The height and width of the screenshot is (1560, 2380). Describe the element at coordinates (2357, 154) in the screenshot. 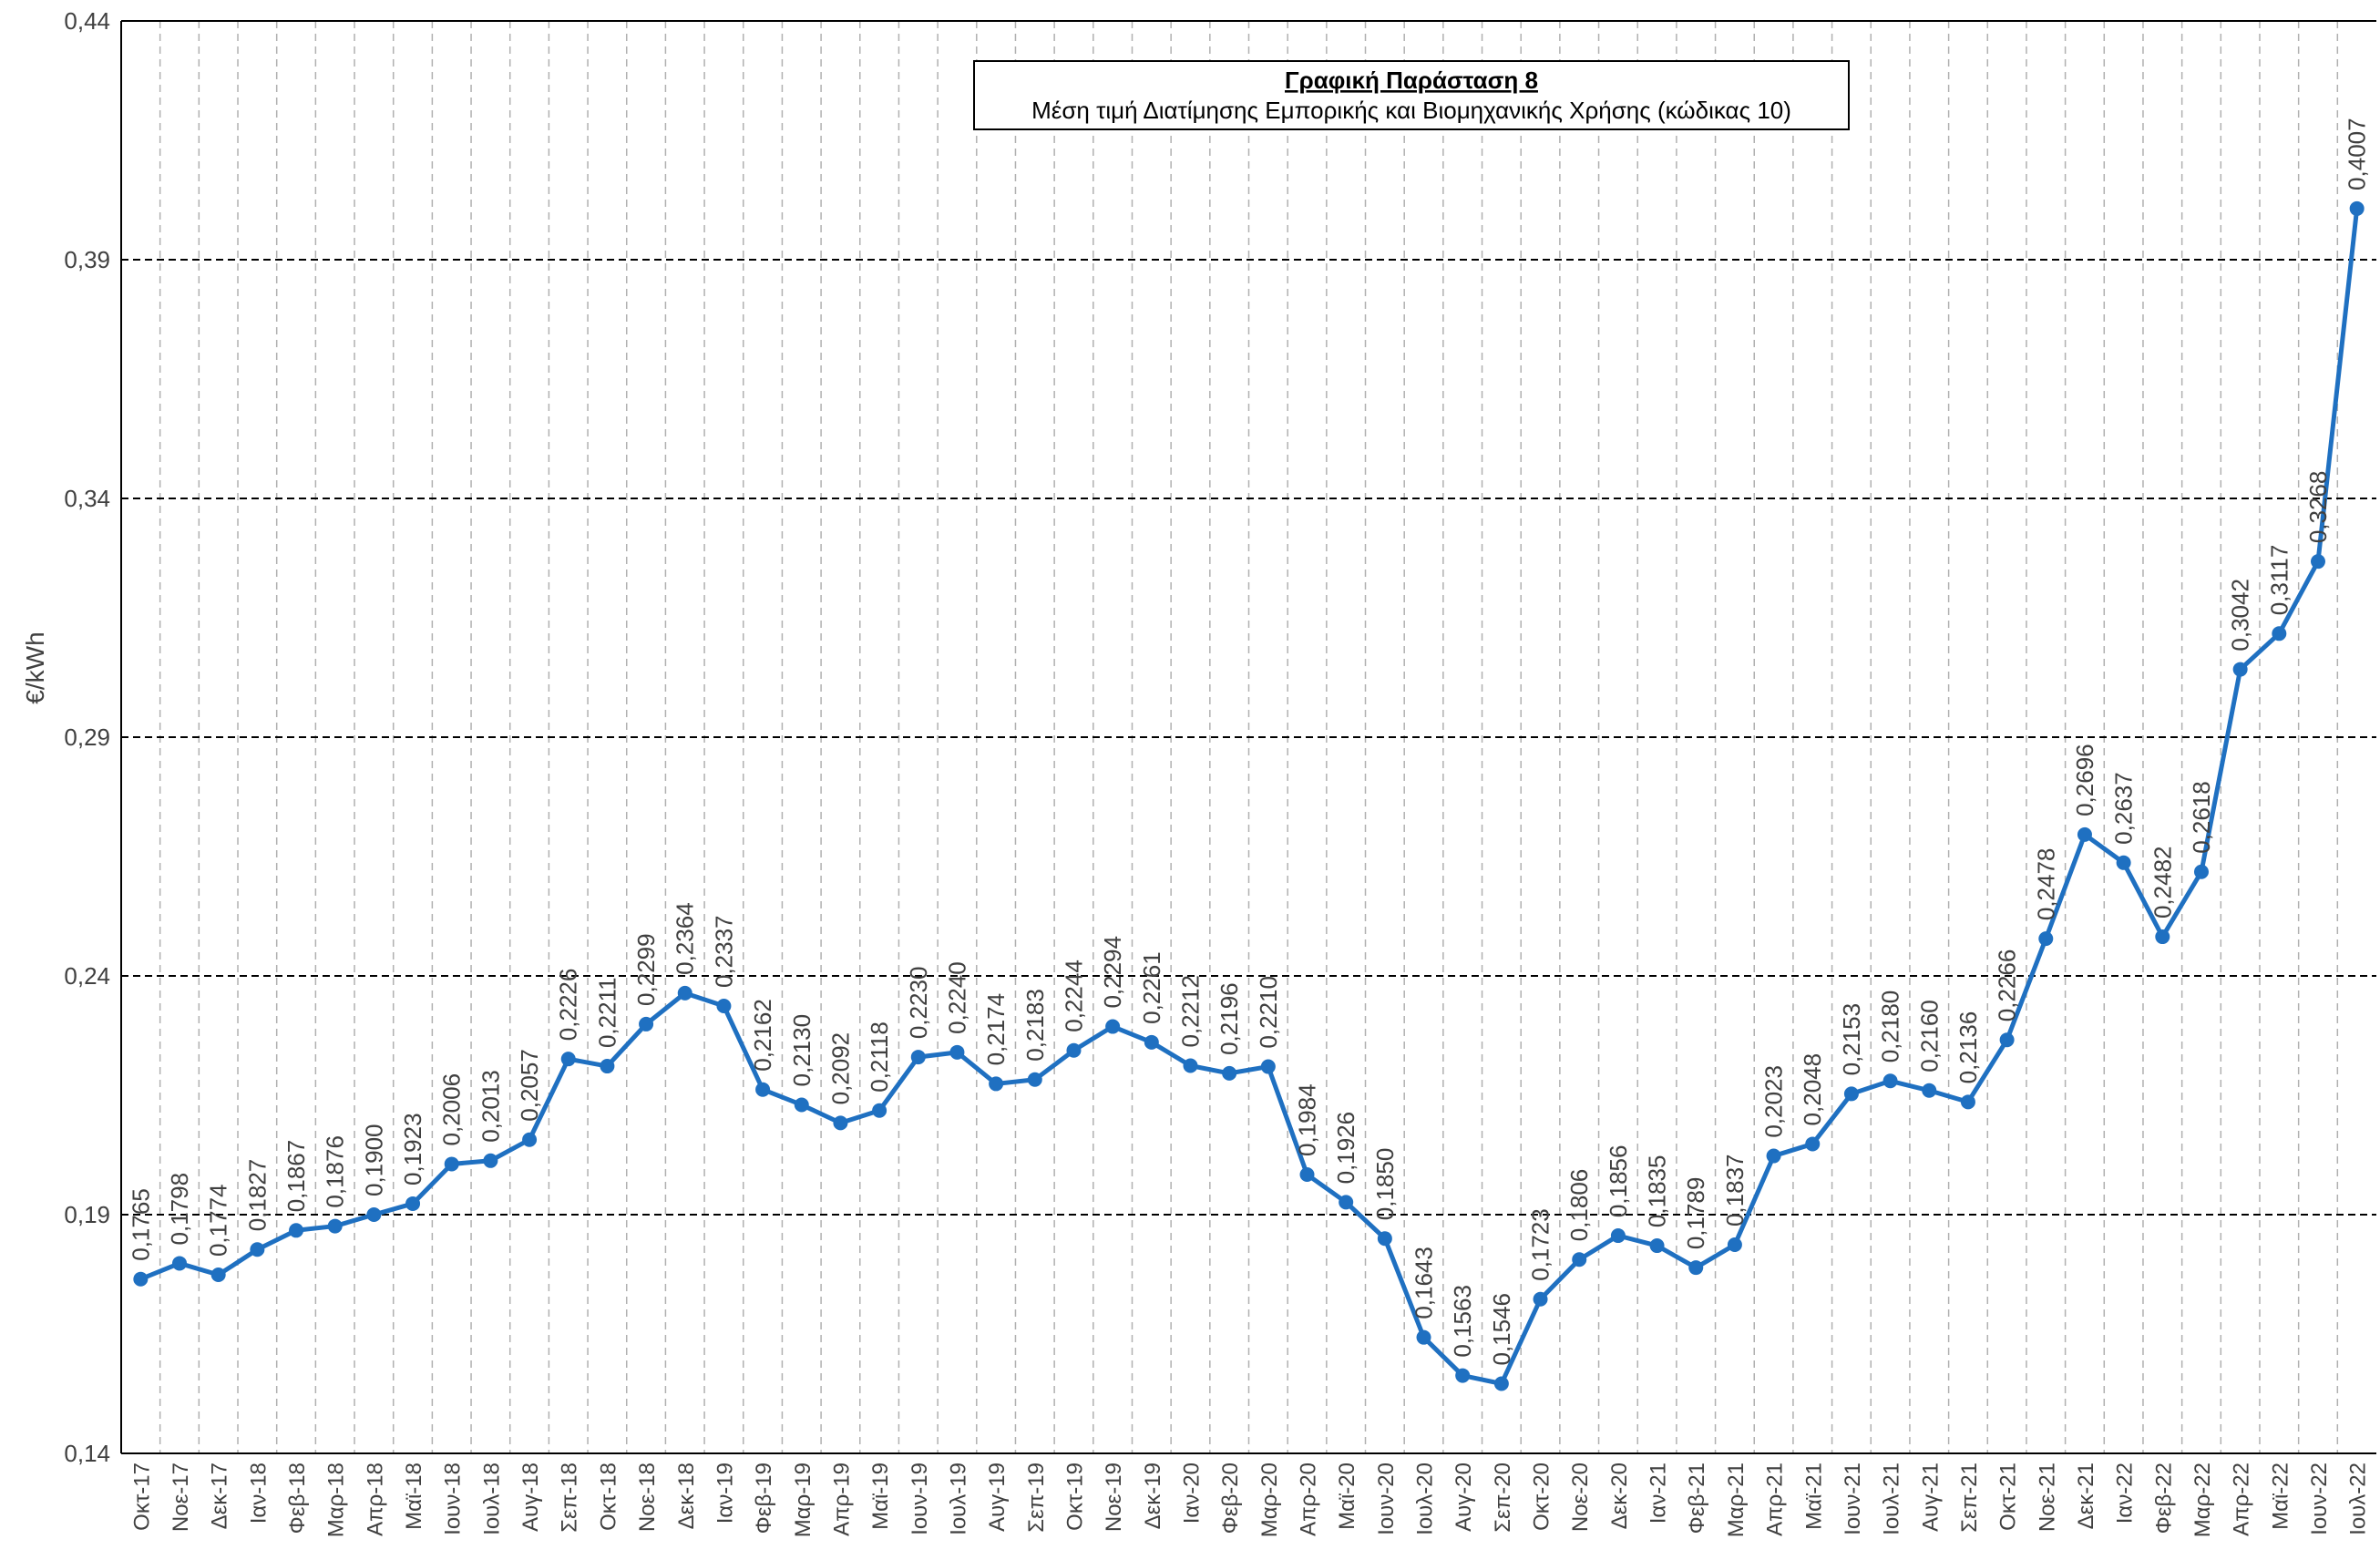

I see `data-label: 0,4007` at that location.